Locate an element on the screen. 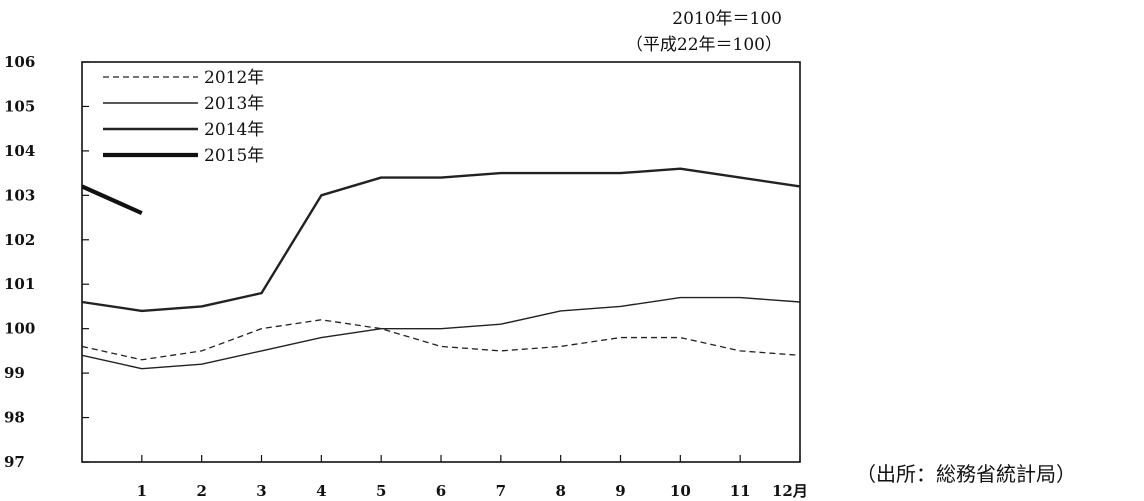 The width and height of the screenshot is (1144, 501). y-tick-label-100: 100 is located at coordinates (19, 329).